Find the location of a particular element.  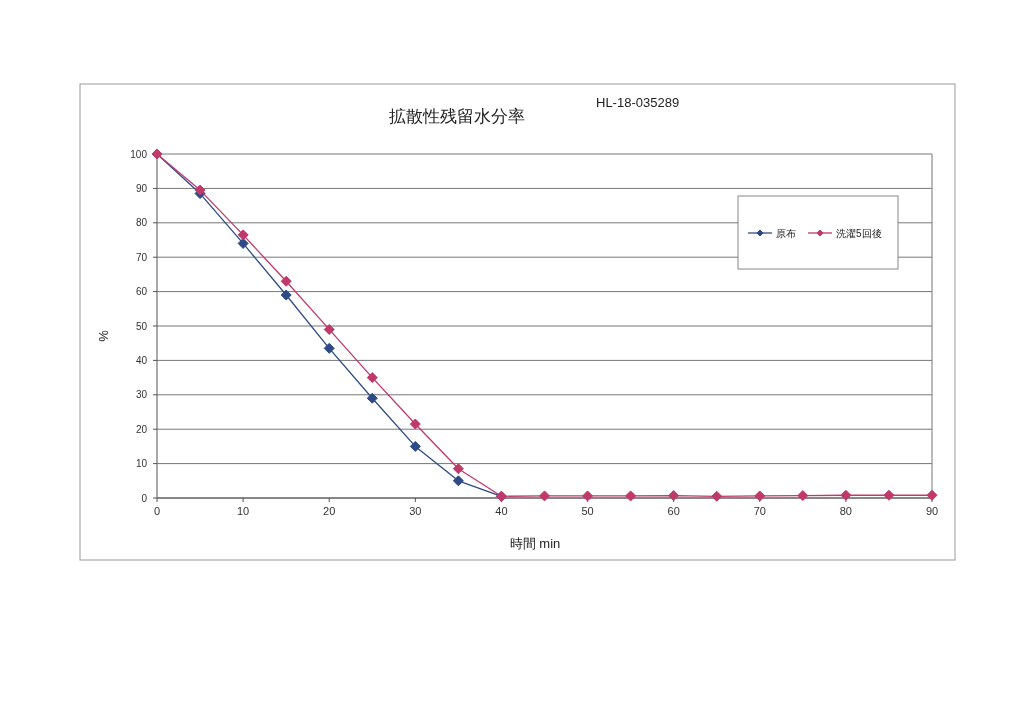

y-tick-label: 20 is located at coordinates (141, 429).